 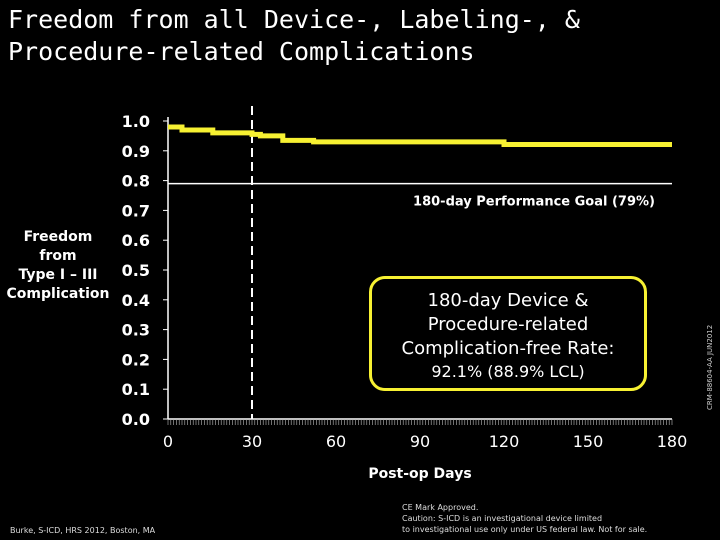 What do you see at coordinates (508, 300) in the screenshot?
I see `callout-line: 180-day Device &` at bounding box center [508, 300].